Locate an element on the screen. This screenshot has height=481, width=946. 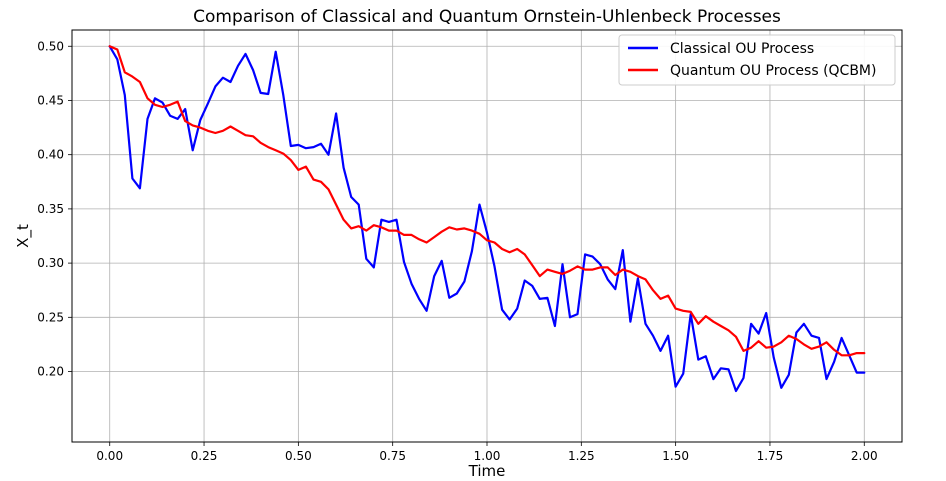
x-tick-label: 0.75 is located at coordinates (392, 456).